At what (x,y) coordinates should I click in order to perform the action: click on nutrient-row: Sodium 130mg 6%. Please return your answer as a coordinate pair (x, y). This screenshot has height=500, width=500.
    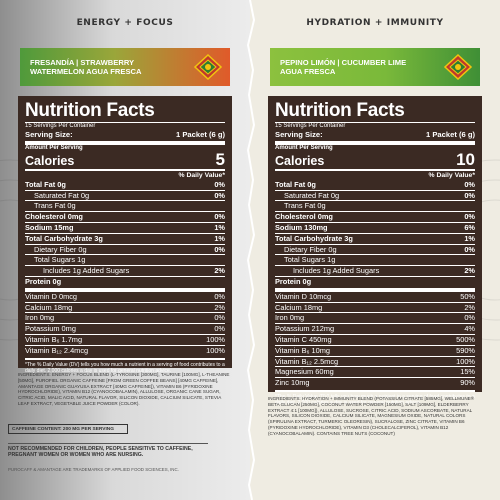
    Looking at the image, I should click on (375, 227).